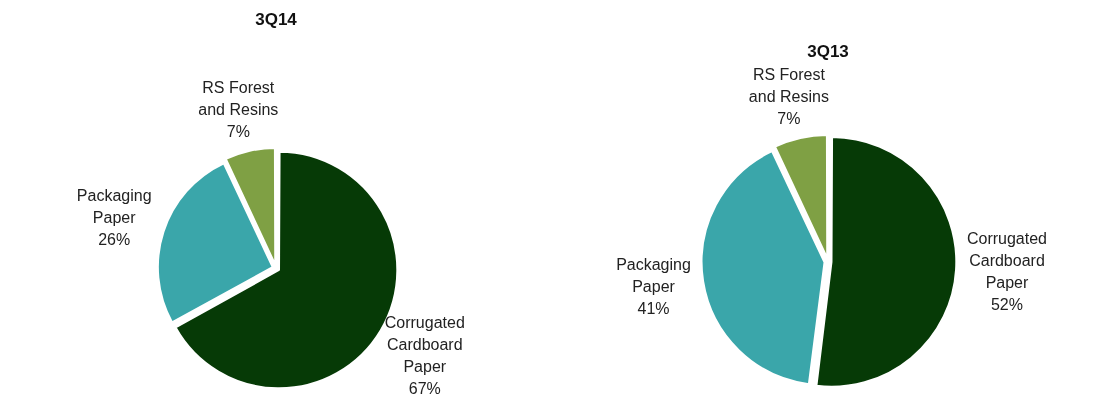 The width and height of the screenshot is (1105, 403). What do you see at coordinates (114, 239) in the screenshot?
I see `data-label: 26%` at bounding box center [114, 239].